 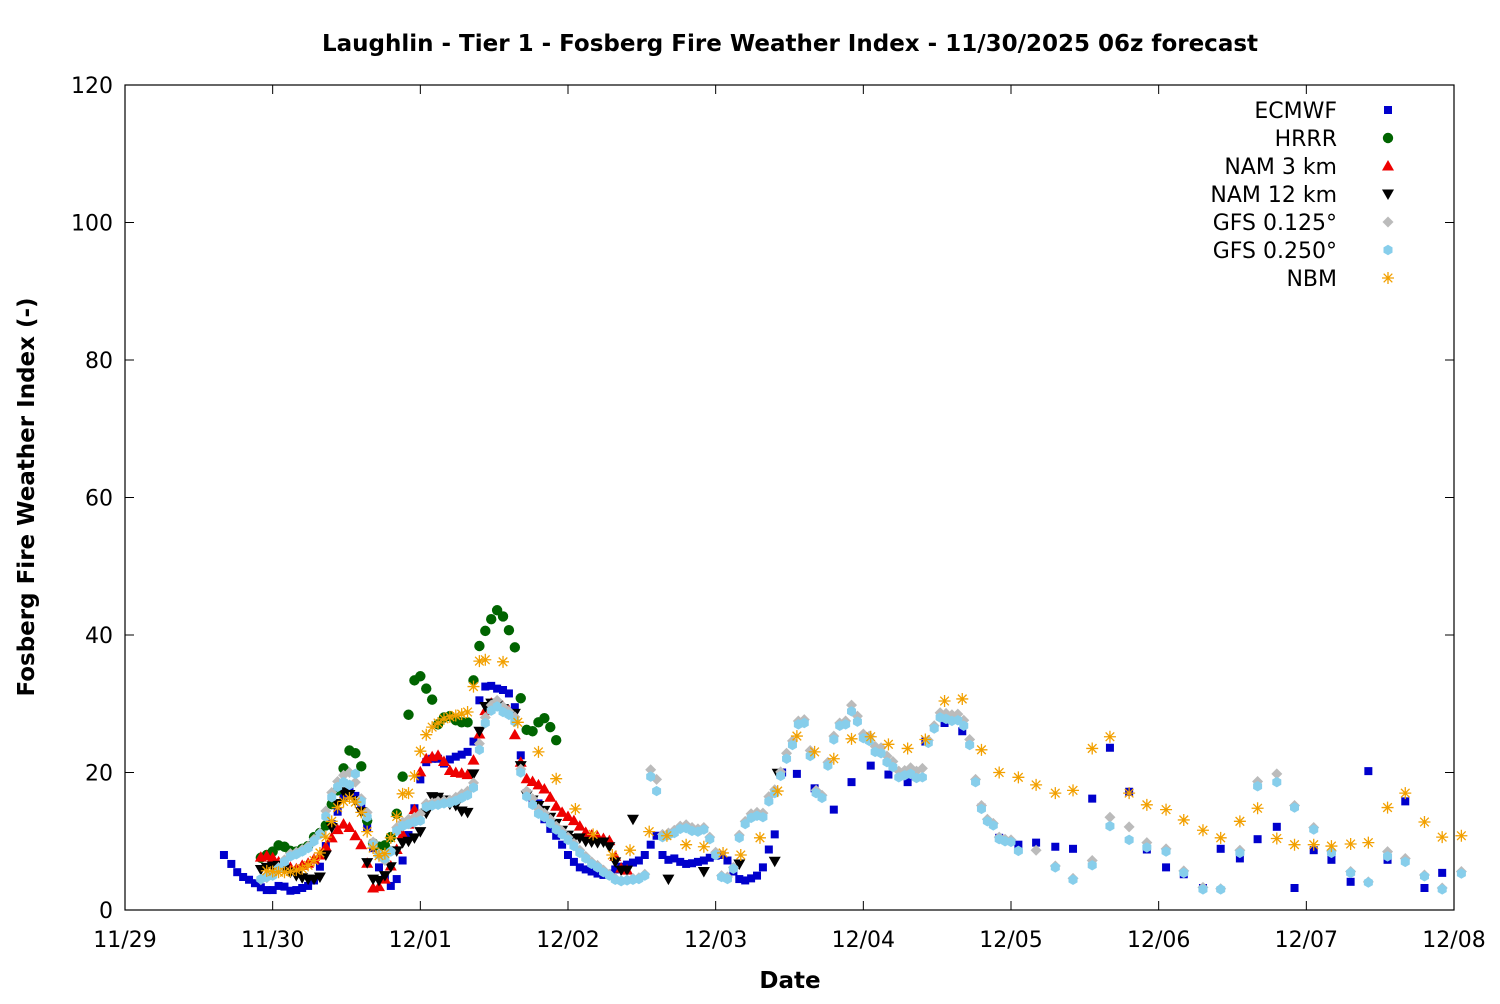 I want to click on legend-label-ecmwf: ECMWF, so click(x=1295, y=111).